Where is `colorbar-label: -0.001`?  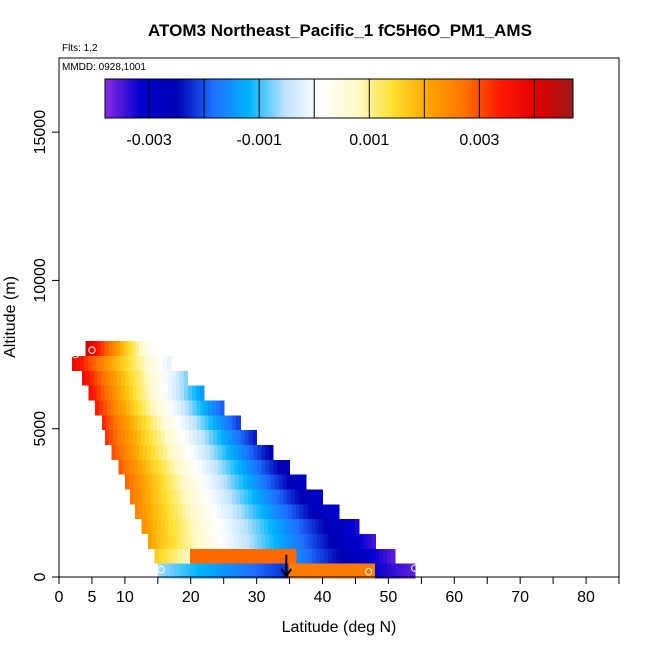 colorbar-label: -0.001 is located at coordinates (258, 140).